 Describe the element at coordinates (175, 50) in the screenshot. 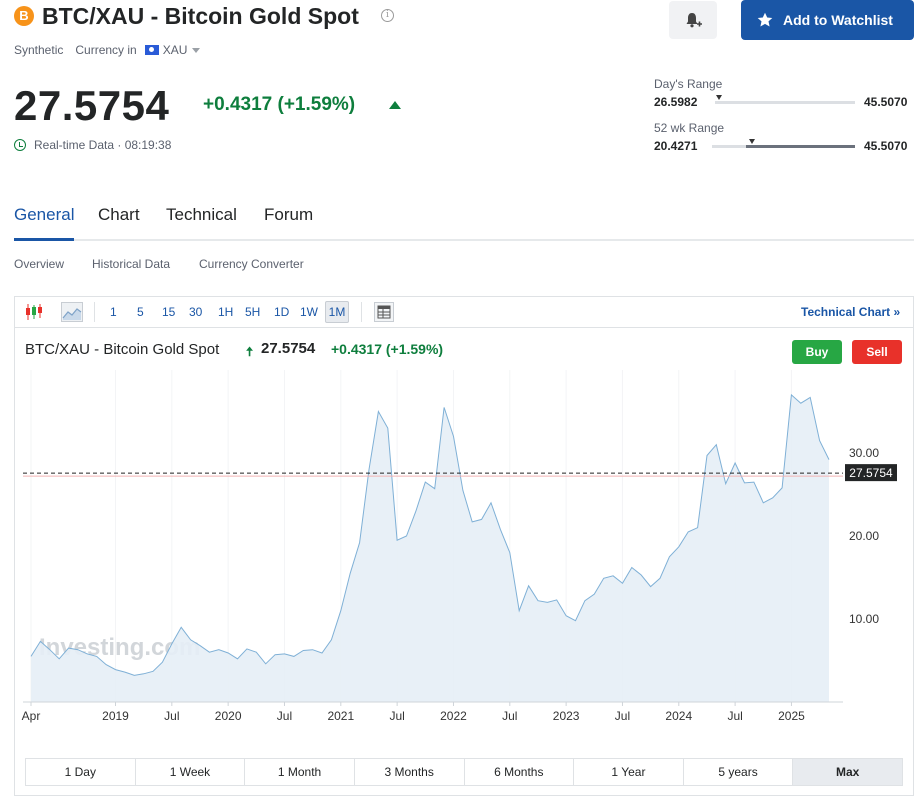

I see `currency-selector: XAU` at that location.